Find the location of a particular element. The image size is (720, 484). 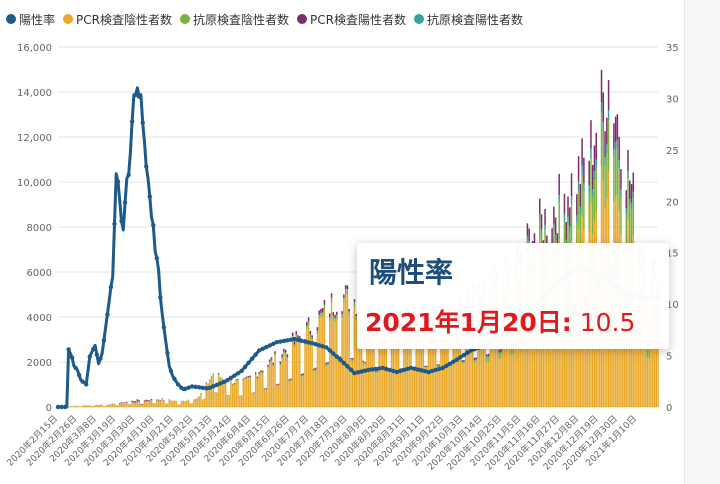

legend-item: PCR検査陰性者数 is located at coordinates (117, 19).